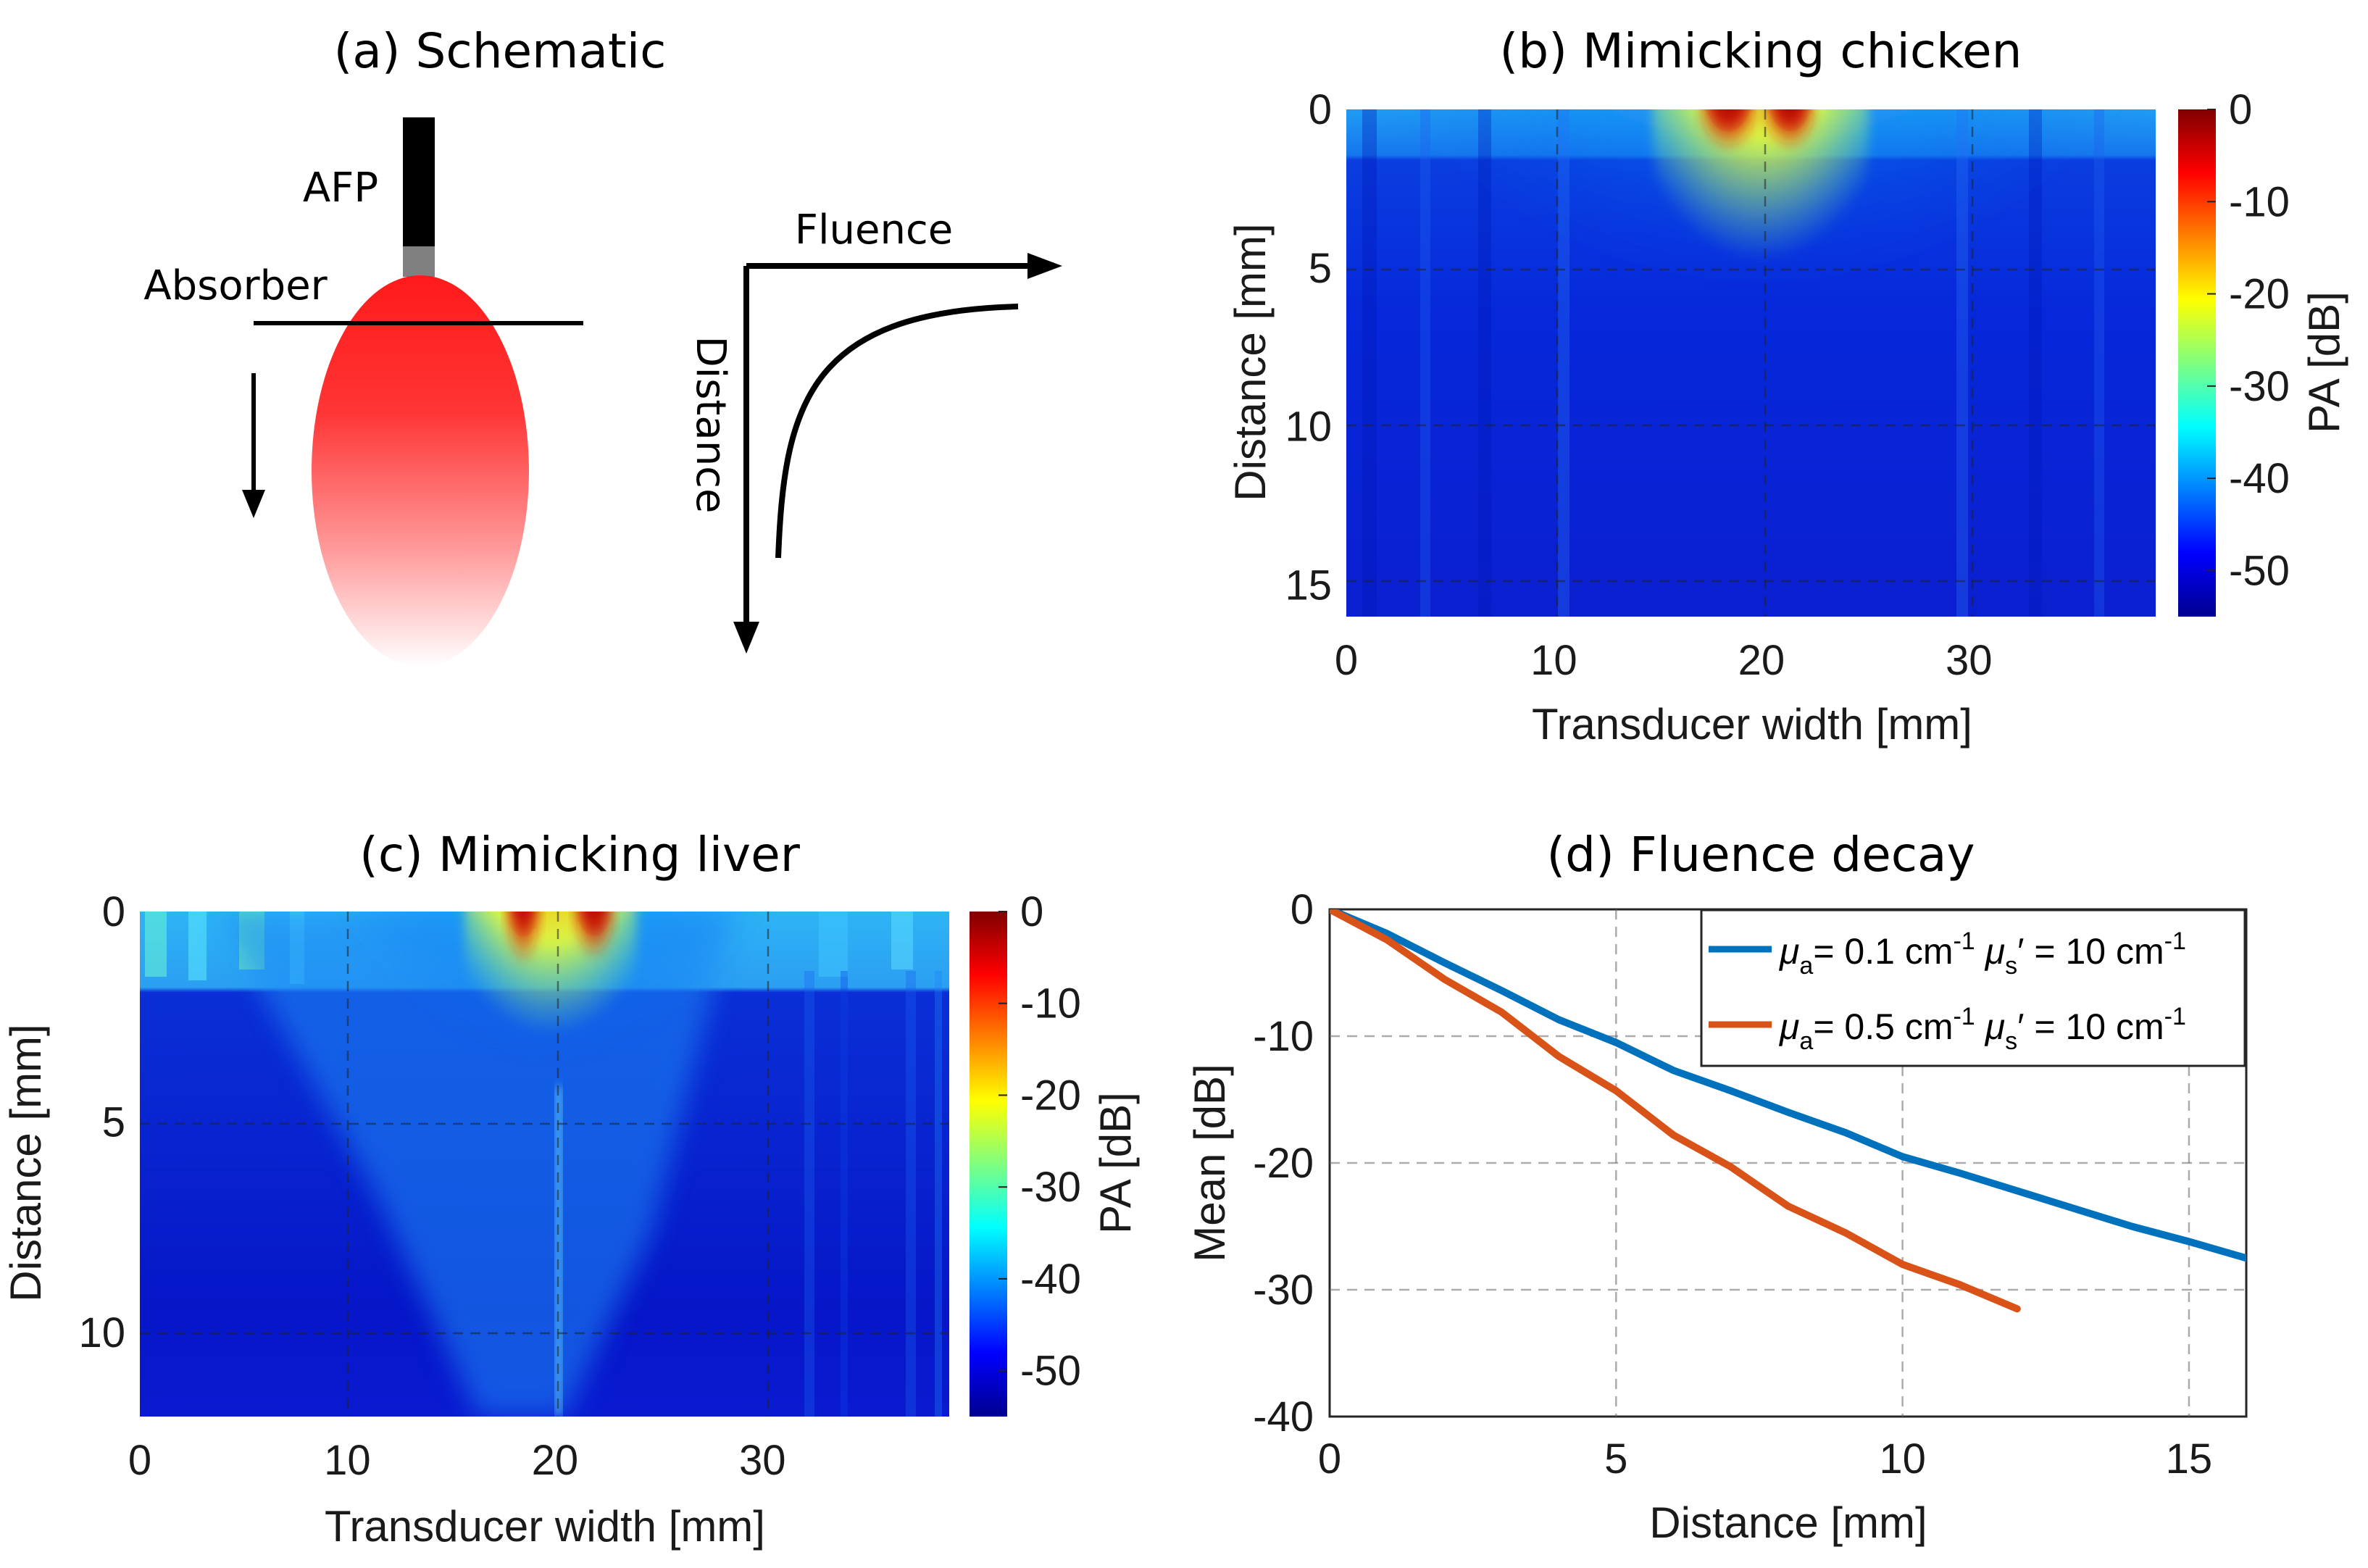  What do you see at coordinates (1761, 51) in the screenshot?
I see `panel-b-title: (b) Mimicking chicken` at bounding box center [1761, 51].